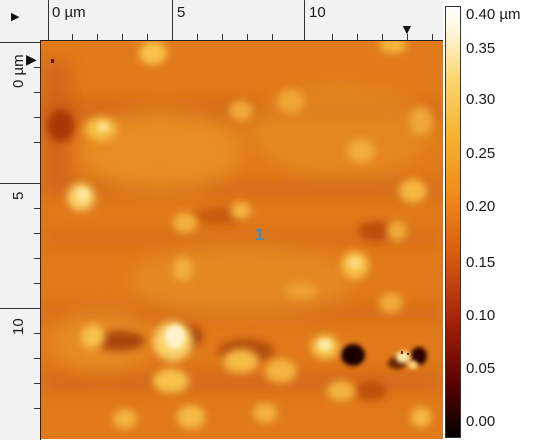 The width and height of the screenshot is (536, 440). I want to click on scale-label: 0.00, so click(481, 421).